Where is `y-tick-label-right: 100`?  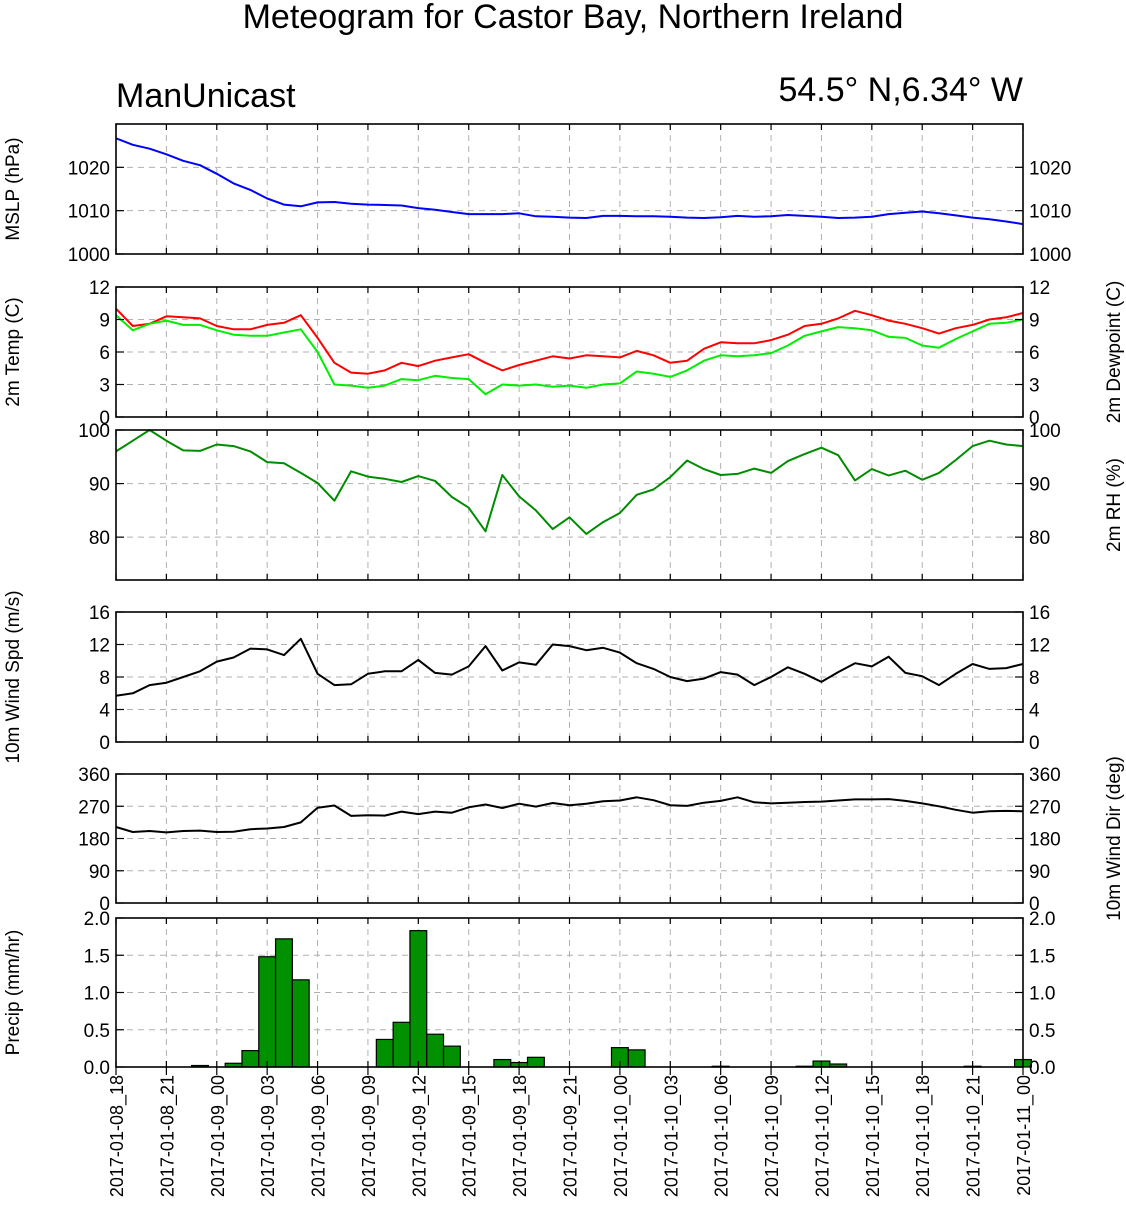 y-tick-label-right: 100 is located at coordinates (1045, 431).